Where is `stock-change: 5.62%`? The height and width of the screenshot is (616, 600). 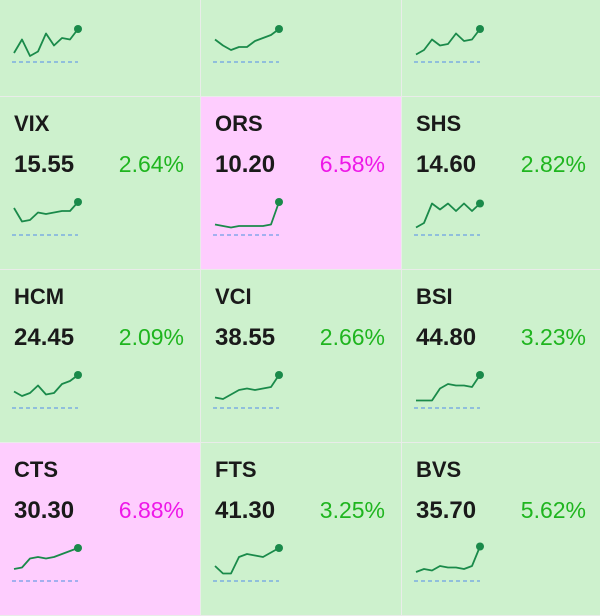 stock-change: 5.62% is located at coordinates (553, 510).